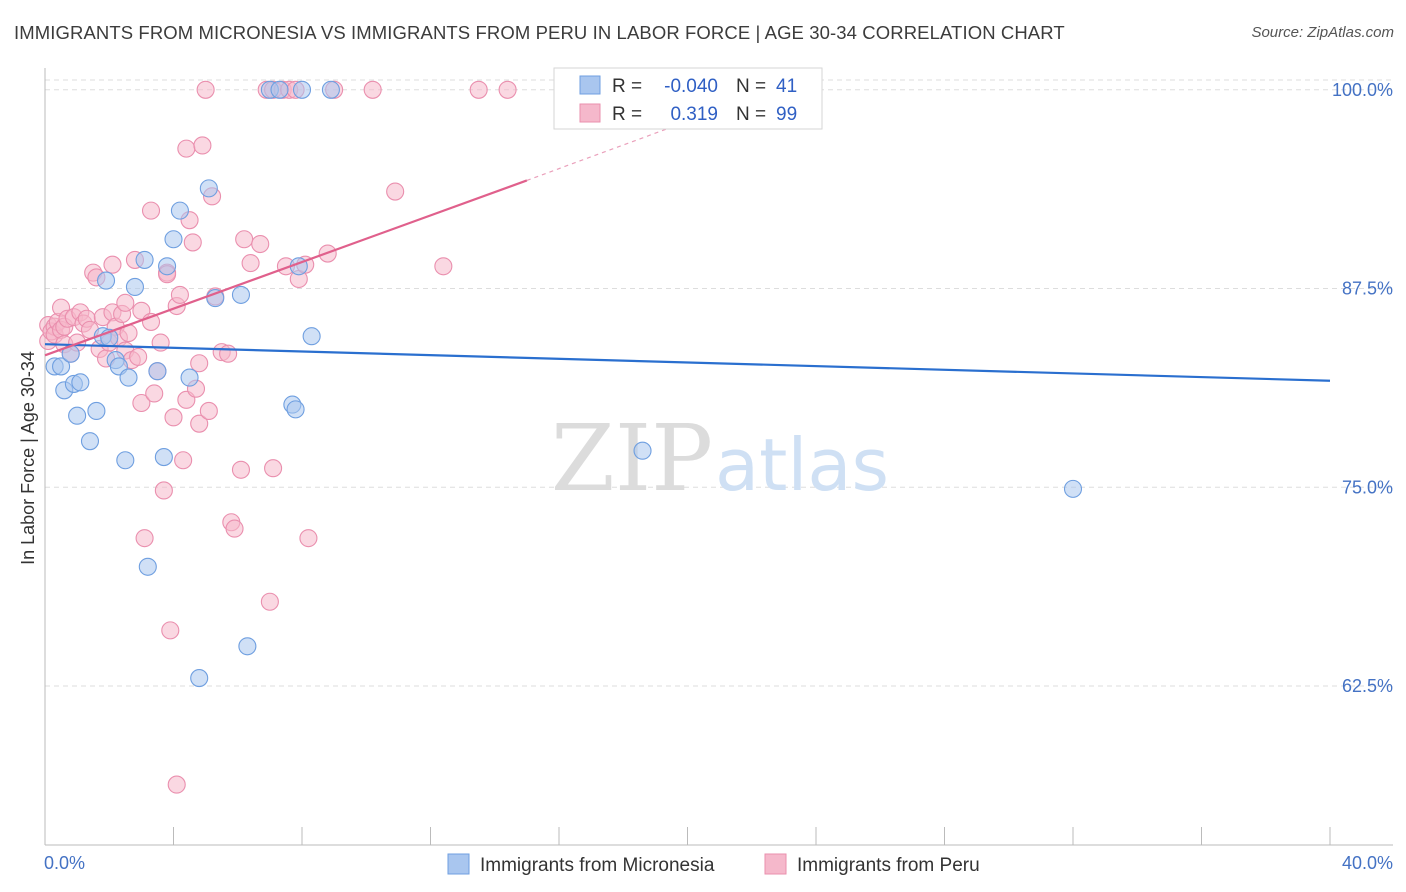 The width and height of the screenshot is (1406, 892). I want to click on legend-box: R = -0.040 N = 41 R = 0.319 N = 99, so click(688, 98).